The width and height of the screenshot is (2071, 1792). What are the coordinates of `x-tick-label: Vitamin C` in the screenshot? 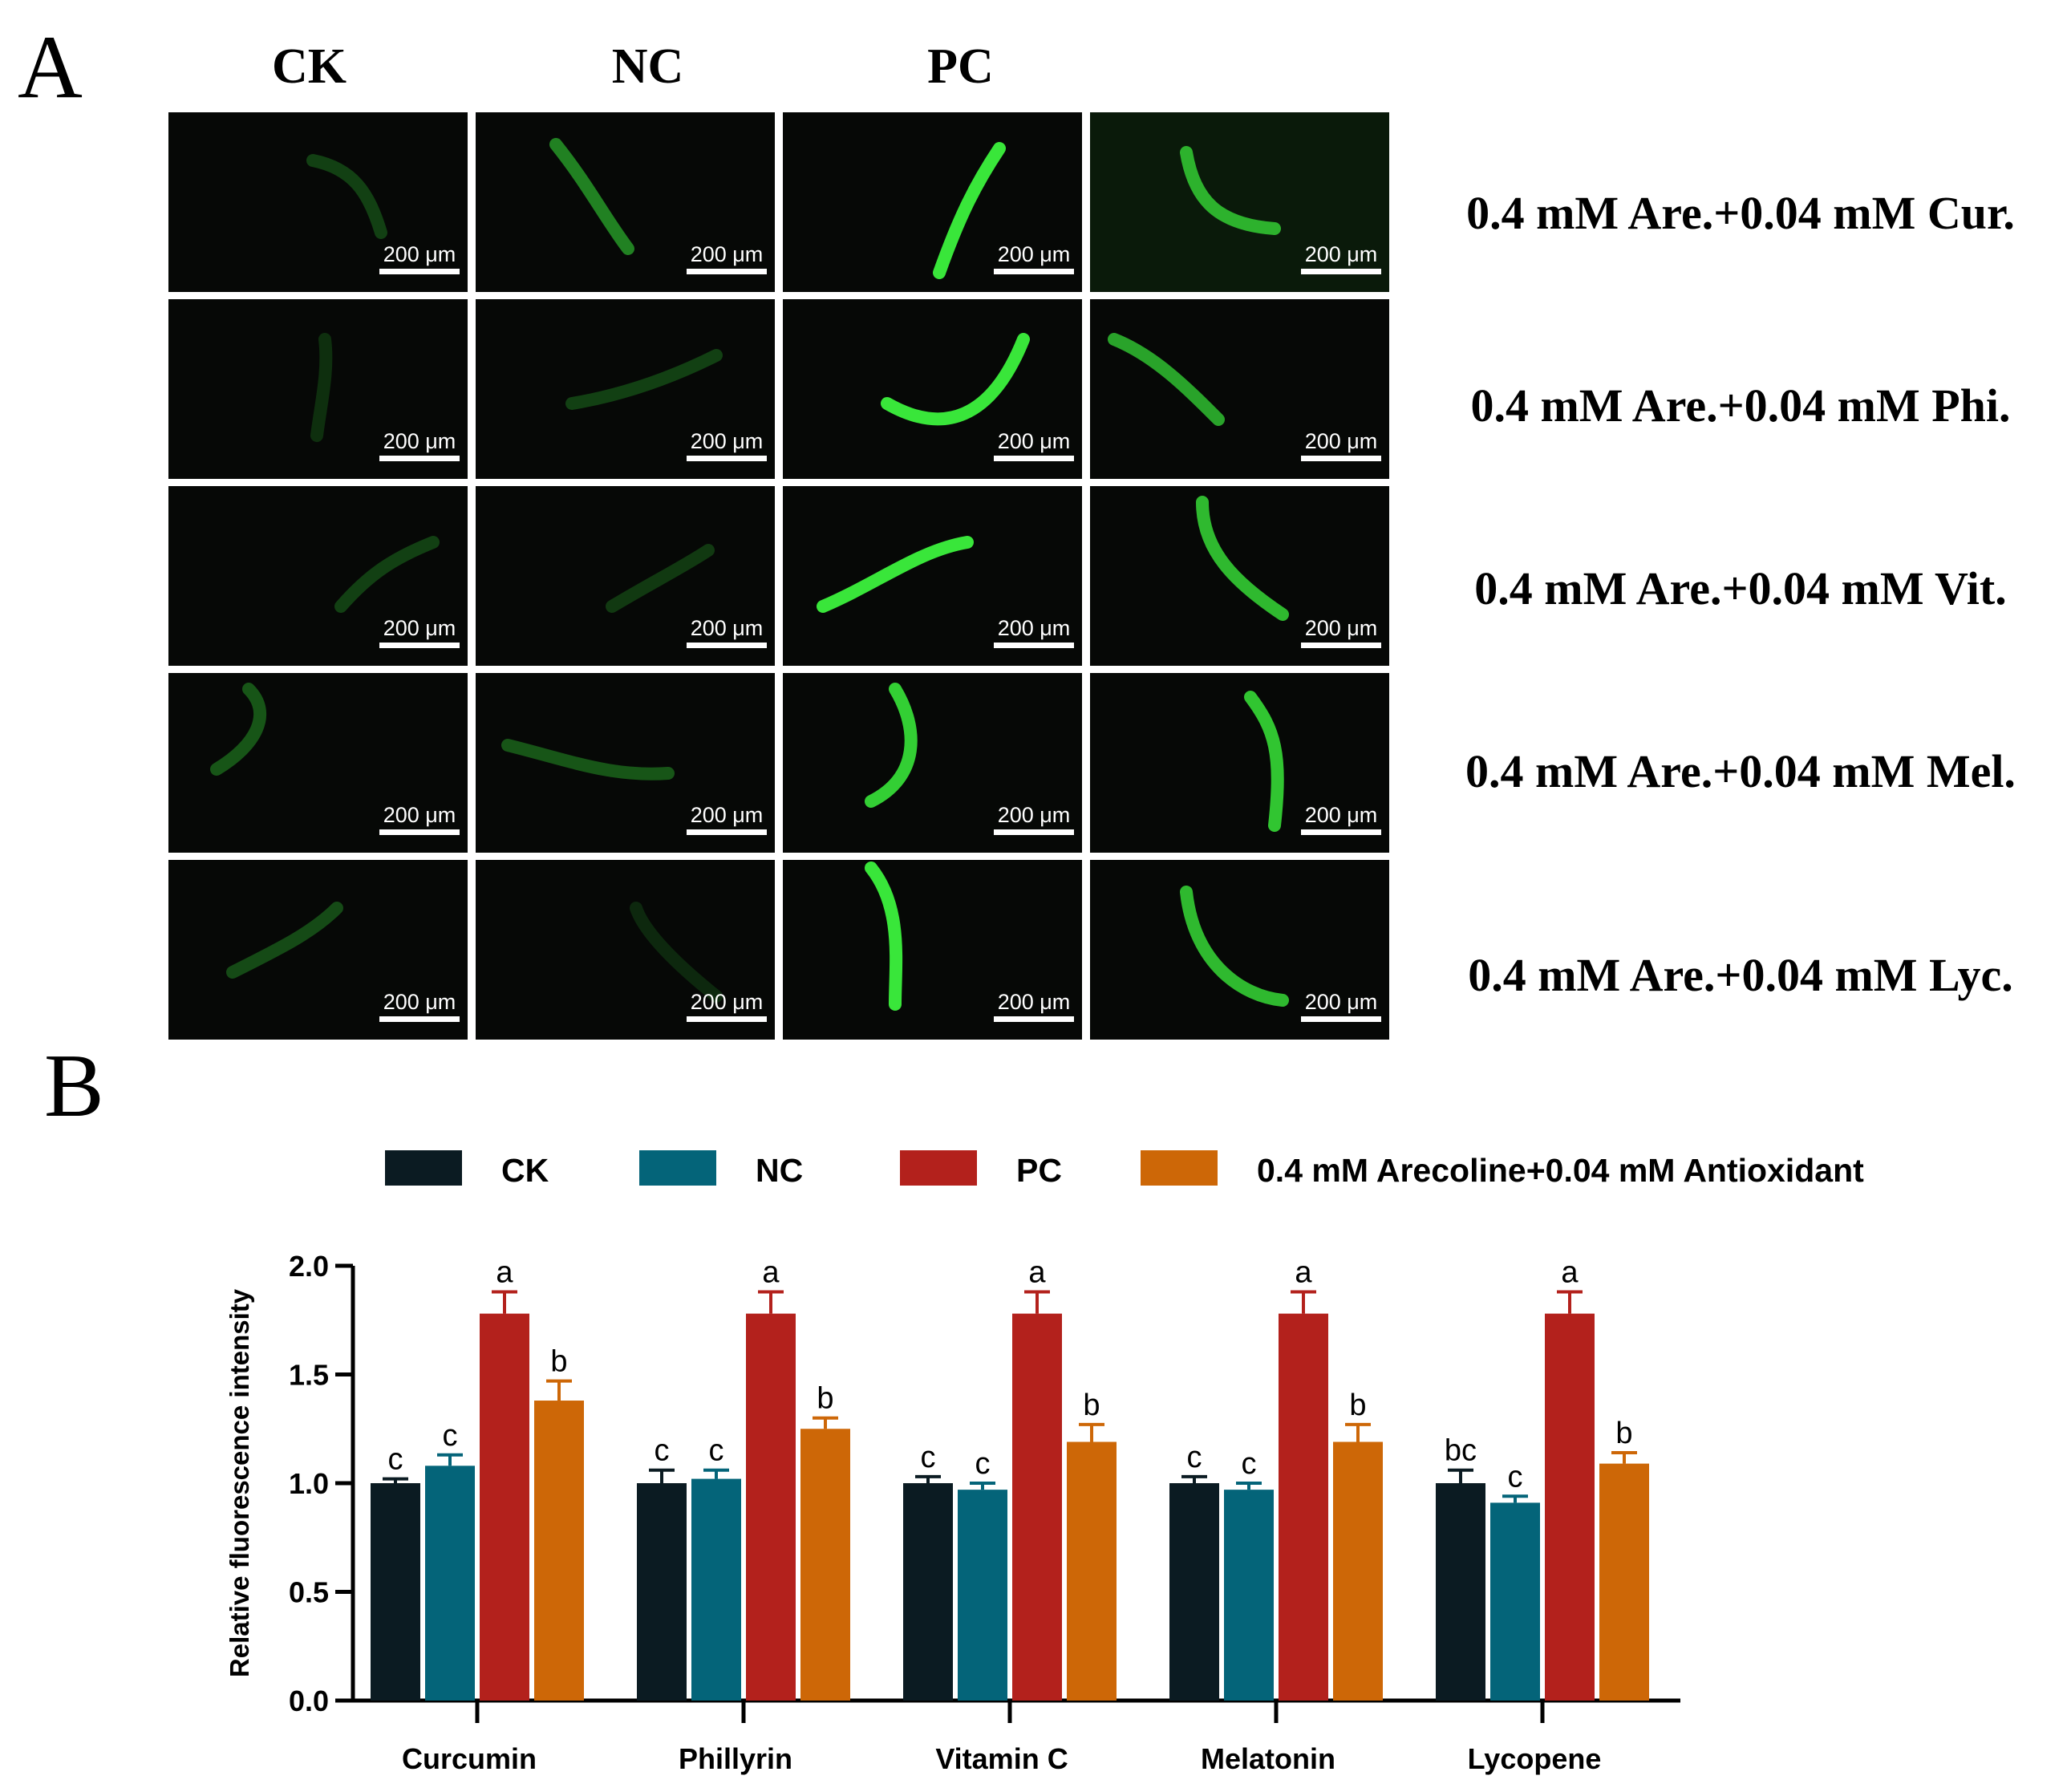 It's located at (1001, 1759).